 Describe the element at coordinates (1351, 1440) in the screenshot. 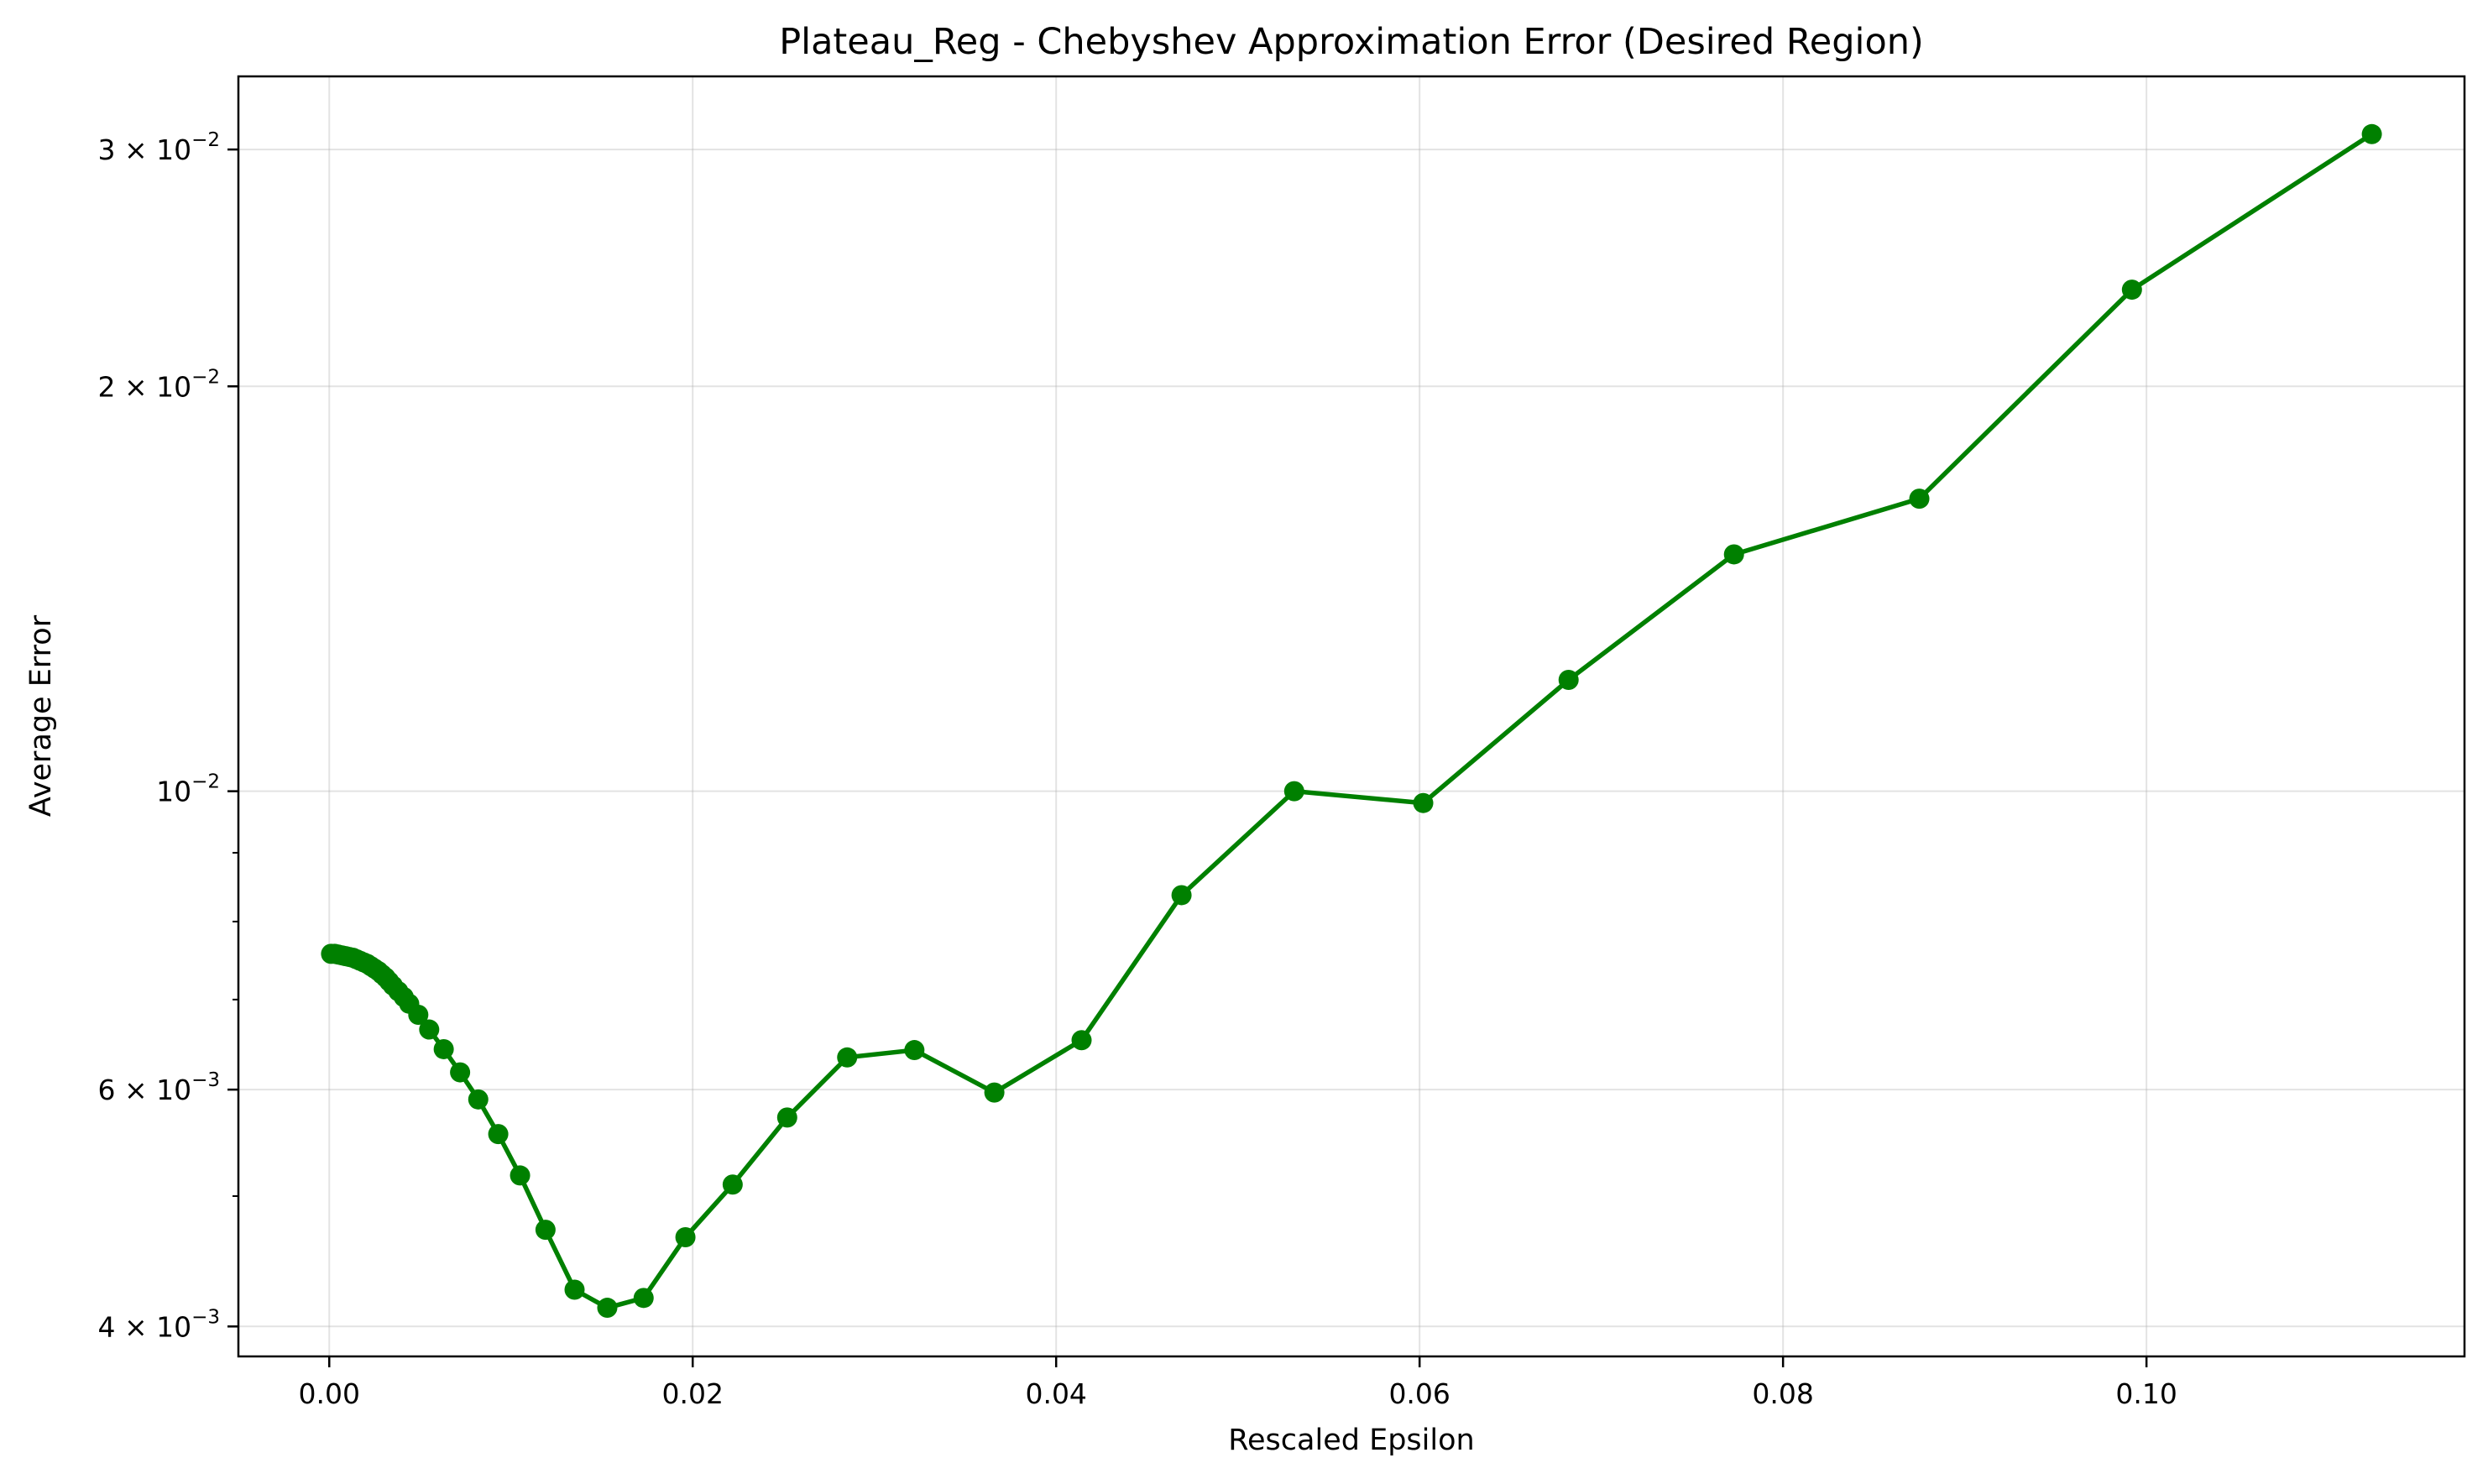

I see `x-axis-label: Rescaled Epsilon` at that location.